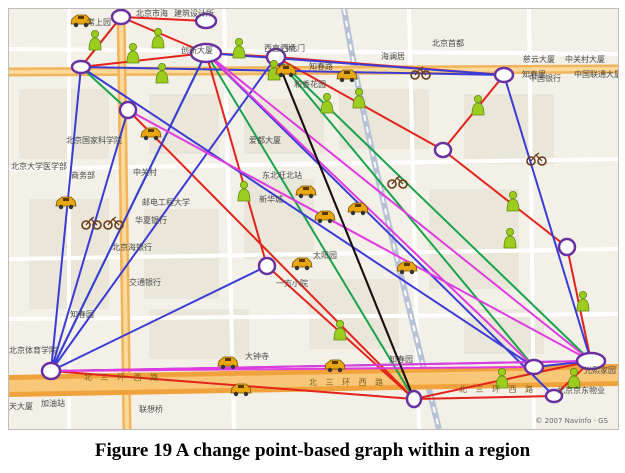  What do you see at coordinates (197, 50) in the screenshot?
I see `map-label: 创新大厦` at bounding box center [197, 50].